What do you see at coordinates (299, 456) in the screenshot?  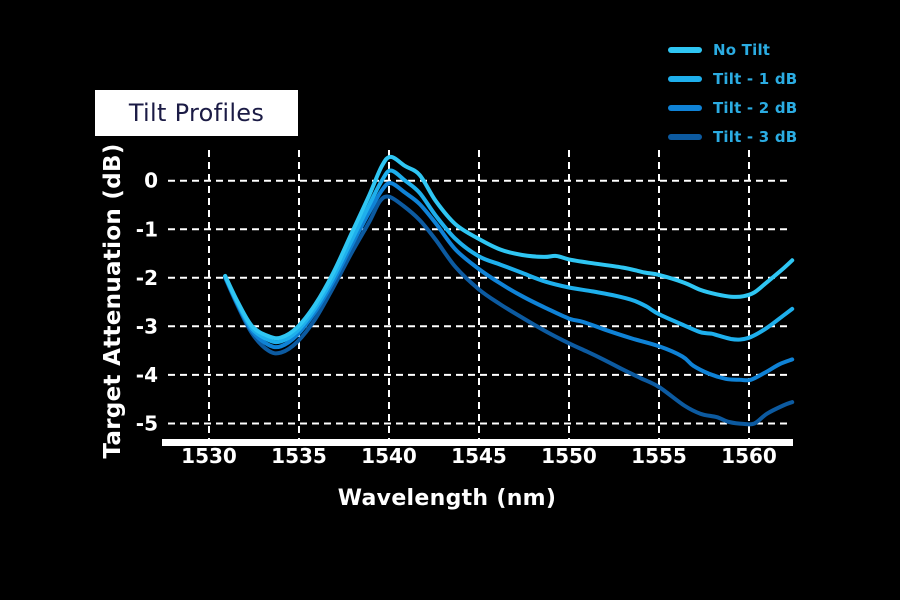 I see `x-tick-label: 1535` at bounding box center [299, 456].